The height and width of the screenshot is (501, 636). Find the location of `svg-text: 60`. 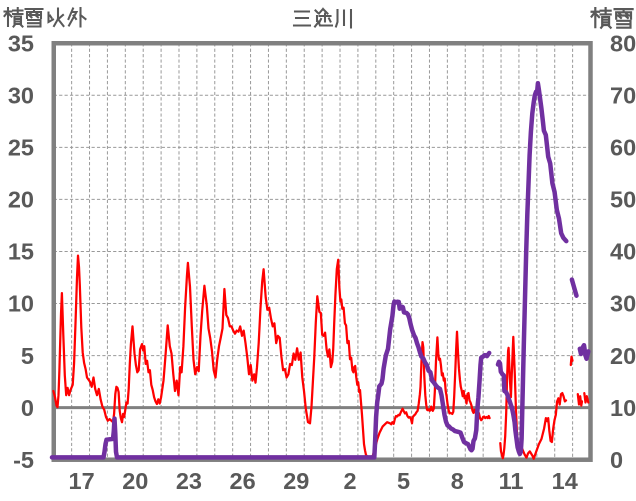

svg-text: 60 is located at coordinates (623, 148).